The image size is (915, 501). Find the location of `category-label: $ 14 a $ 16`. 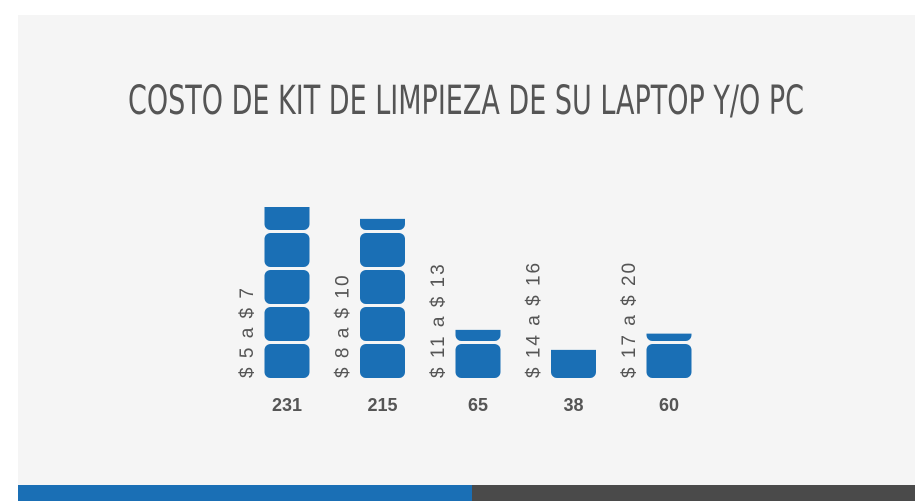

category-label: $ 14 a $ 16 is located at coordinates (534, 319).